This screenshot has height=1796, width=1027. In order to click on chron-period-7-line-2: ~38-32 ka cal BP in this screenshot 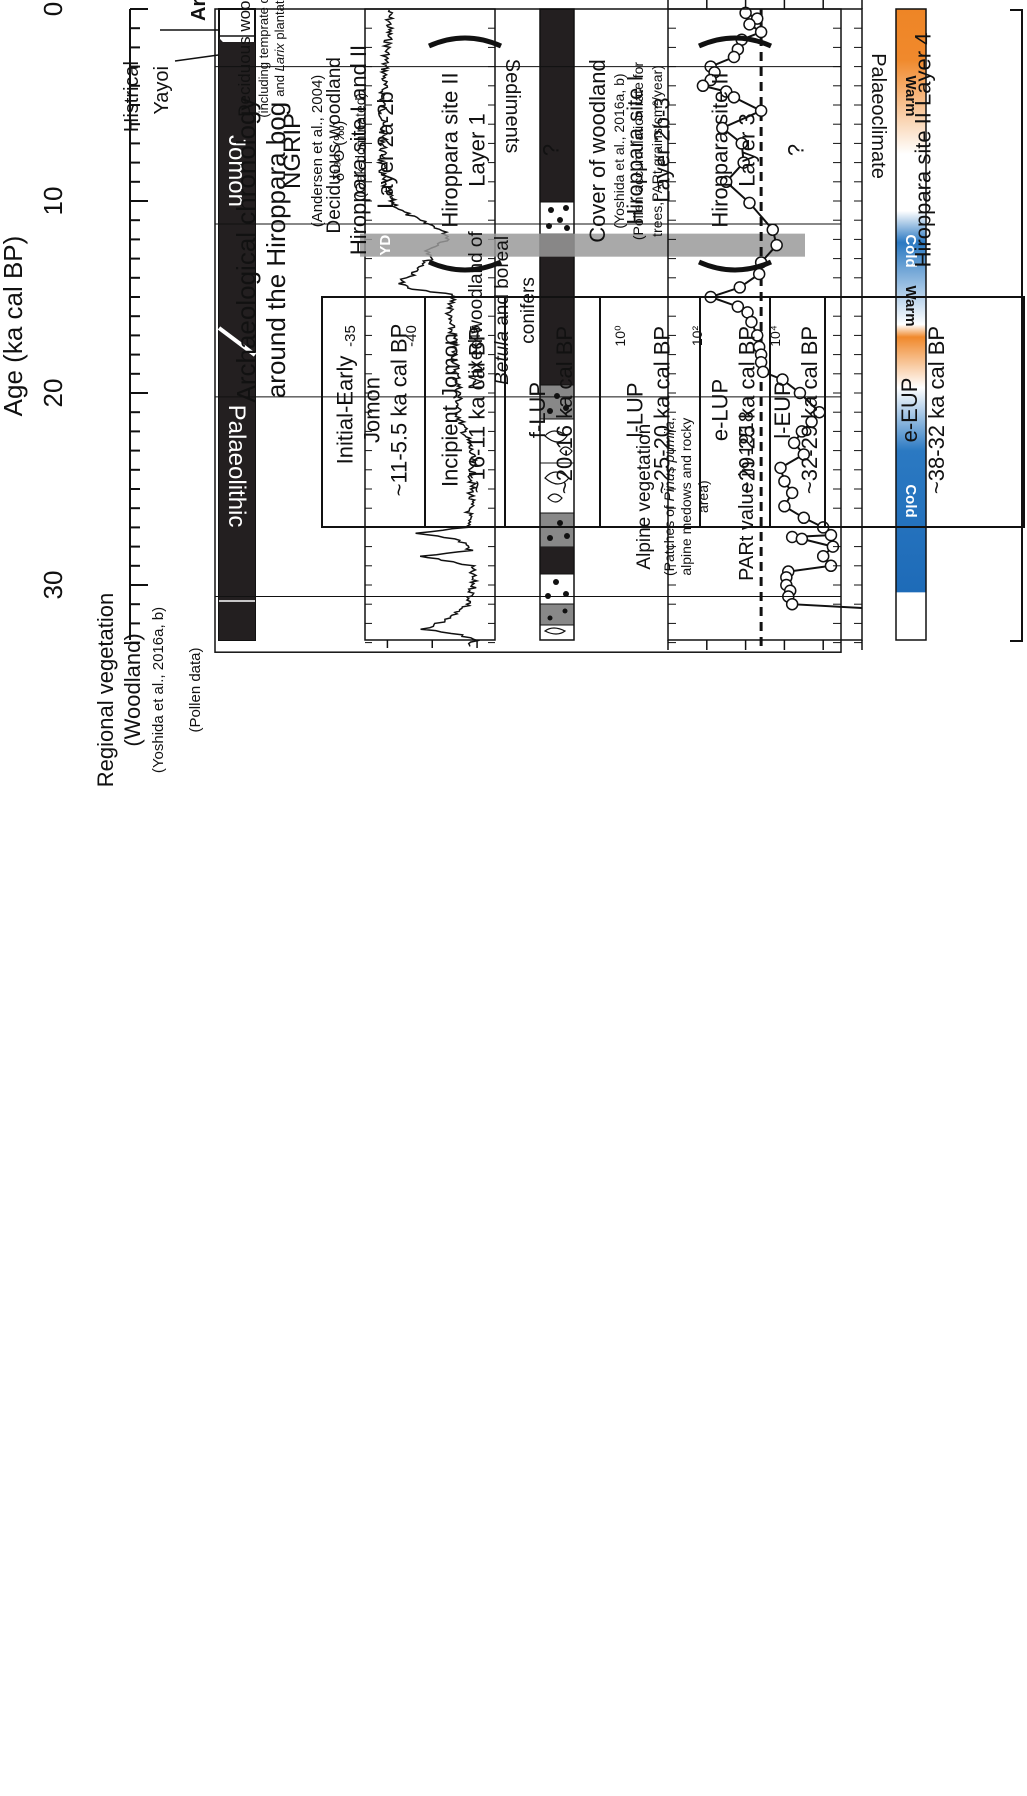, I will do `click(936, 410)`.